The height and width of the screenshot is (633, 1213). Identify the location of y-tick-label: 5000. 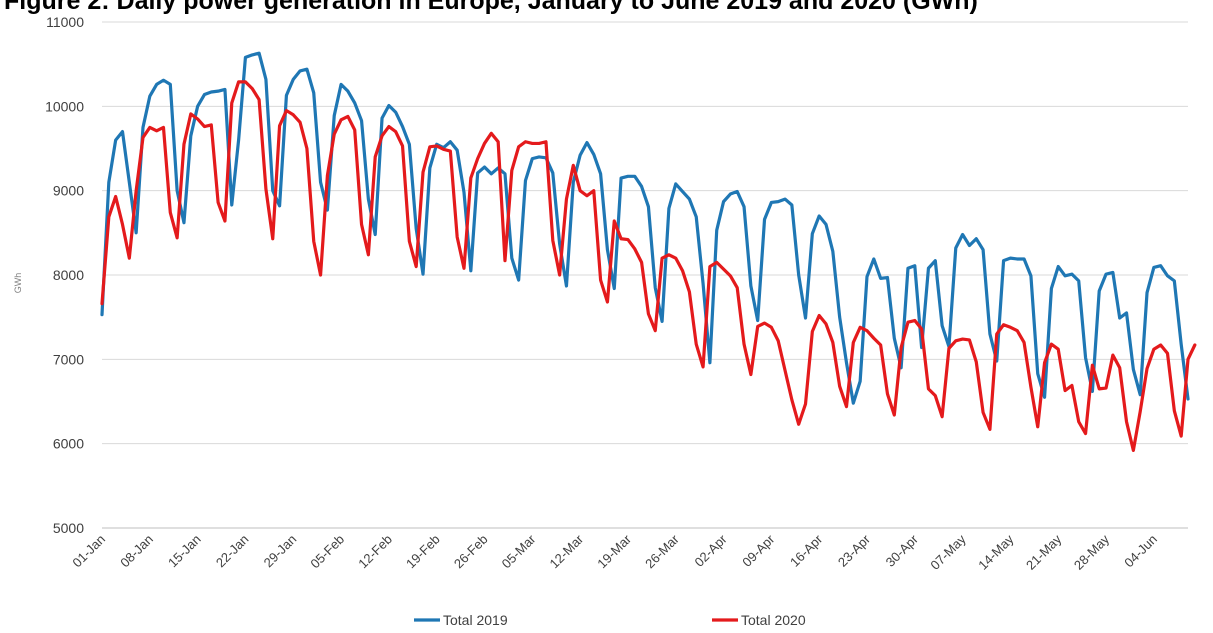
(68, 528).